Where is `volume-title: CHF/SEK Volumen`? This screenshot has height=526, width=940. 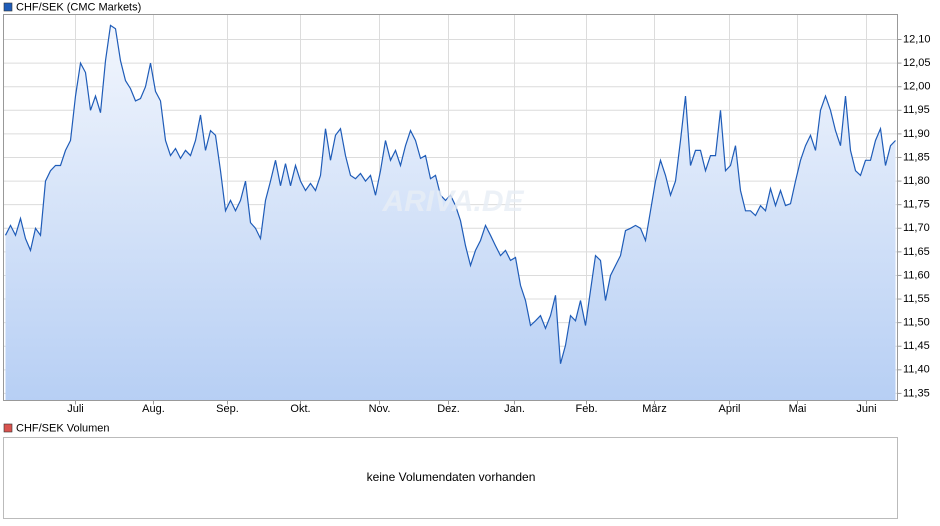 volume-title: CHF/SEK Volumen is located at coordinates (63, 428).